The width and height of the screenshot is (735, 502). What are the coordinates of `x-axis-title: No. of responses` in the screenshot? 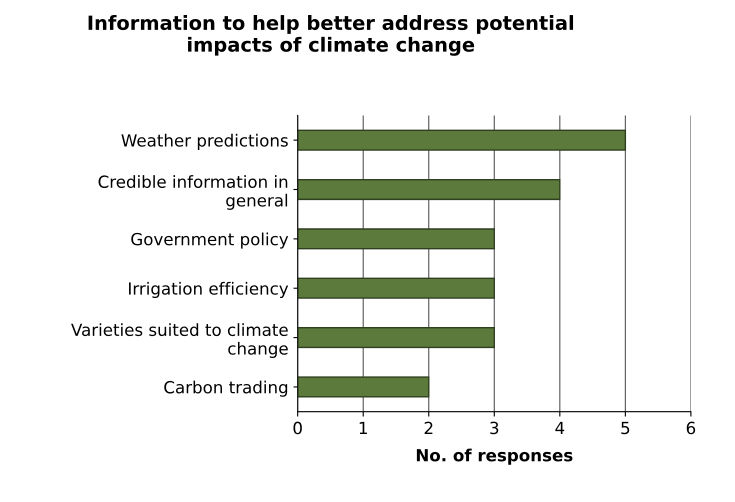 It's located at (494, 456).